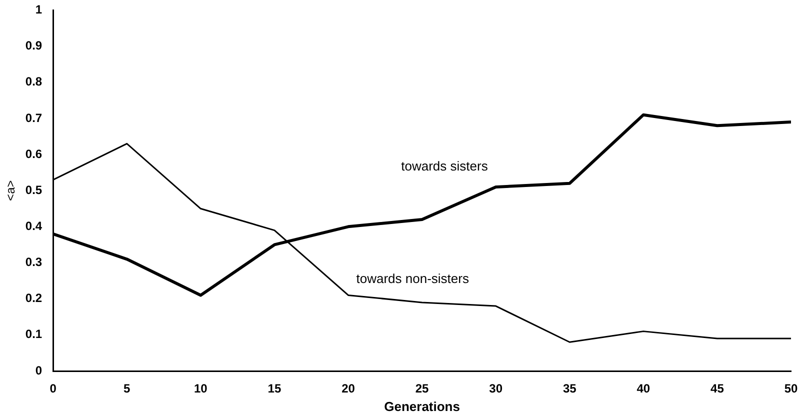 The height and width of the screenshot is (415, 803). Describe the element at coordinates (643, 389) in the screenshot. I see `x-tick-label: 40` at that location.